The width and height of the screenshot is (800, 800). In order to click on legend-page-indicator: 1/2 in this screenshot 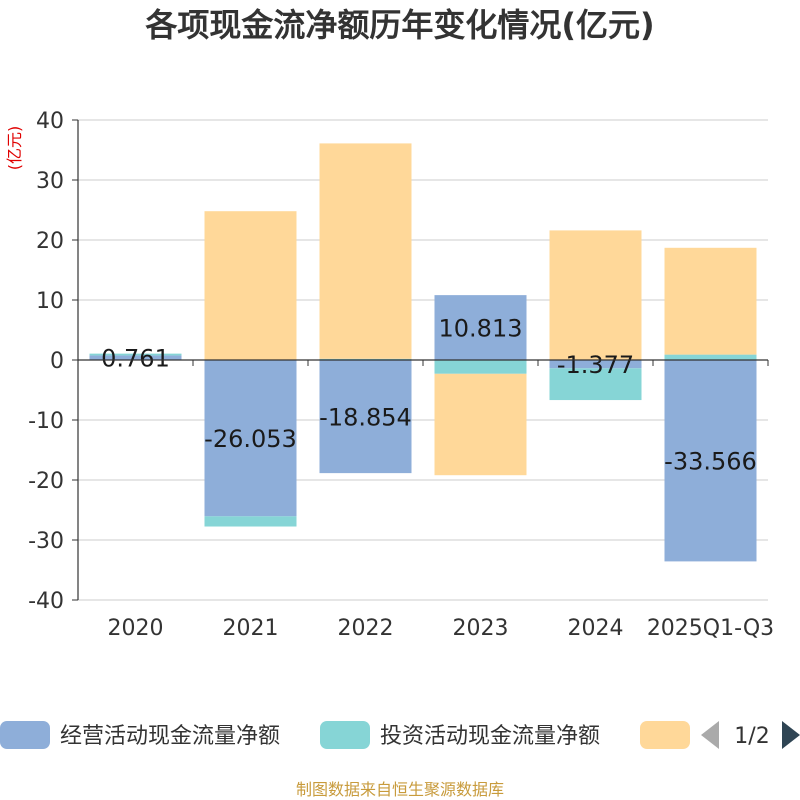, I will do `click(751, 736)`.